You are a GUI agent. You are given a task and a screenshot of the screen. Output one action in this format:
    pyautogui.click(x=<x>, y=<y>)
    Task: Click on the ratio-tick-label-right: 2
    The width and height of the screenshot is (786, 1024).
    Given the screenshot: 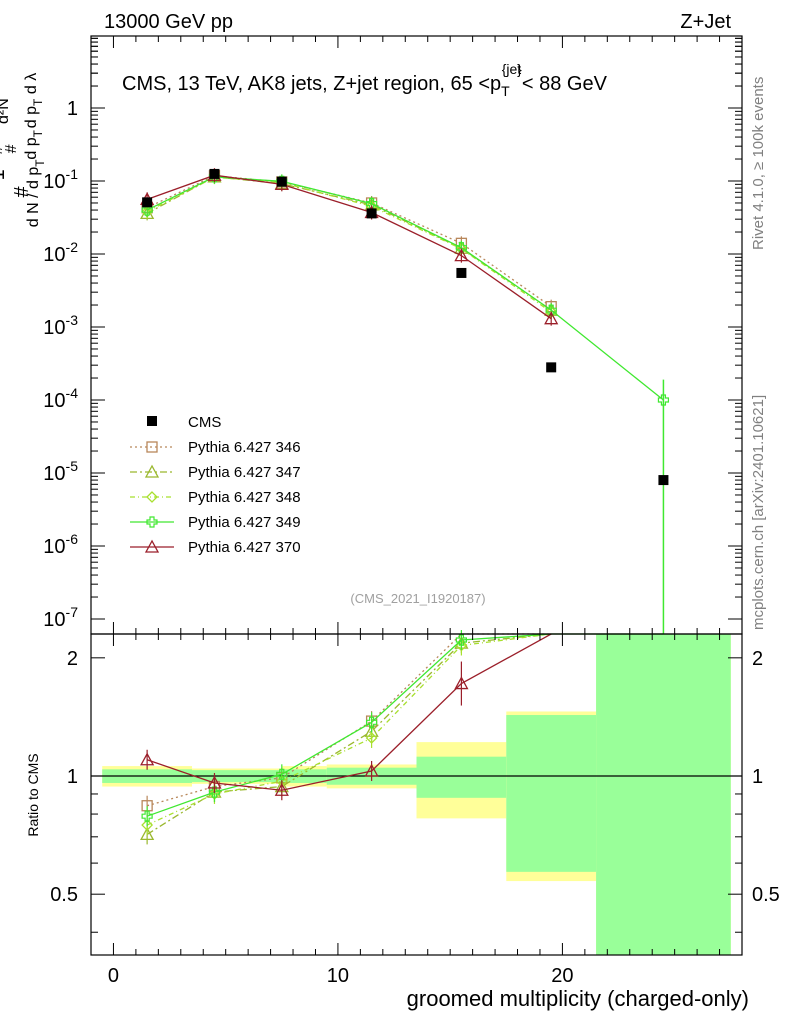 What is the action you would take?
    pyautogui.click(x=757, y=659)
    